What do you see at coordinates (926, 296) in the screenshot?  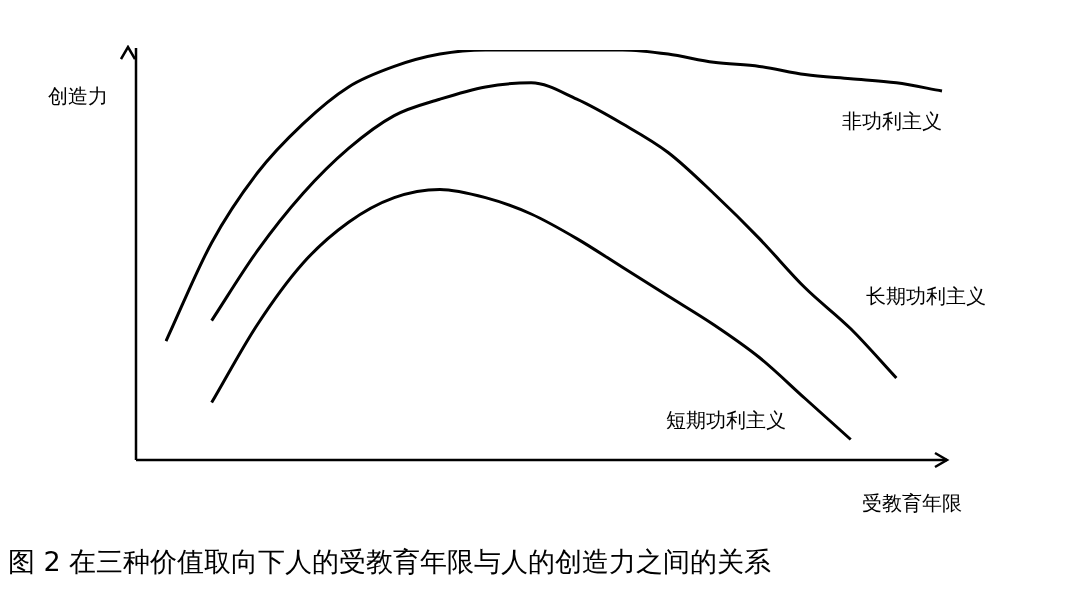 I see `series-label: 长期功利主义` at bounding box center [926, 296].